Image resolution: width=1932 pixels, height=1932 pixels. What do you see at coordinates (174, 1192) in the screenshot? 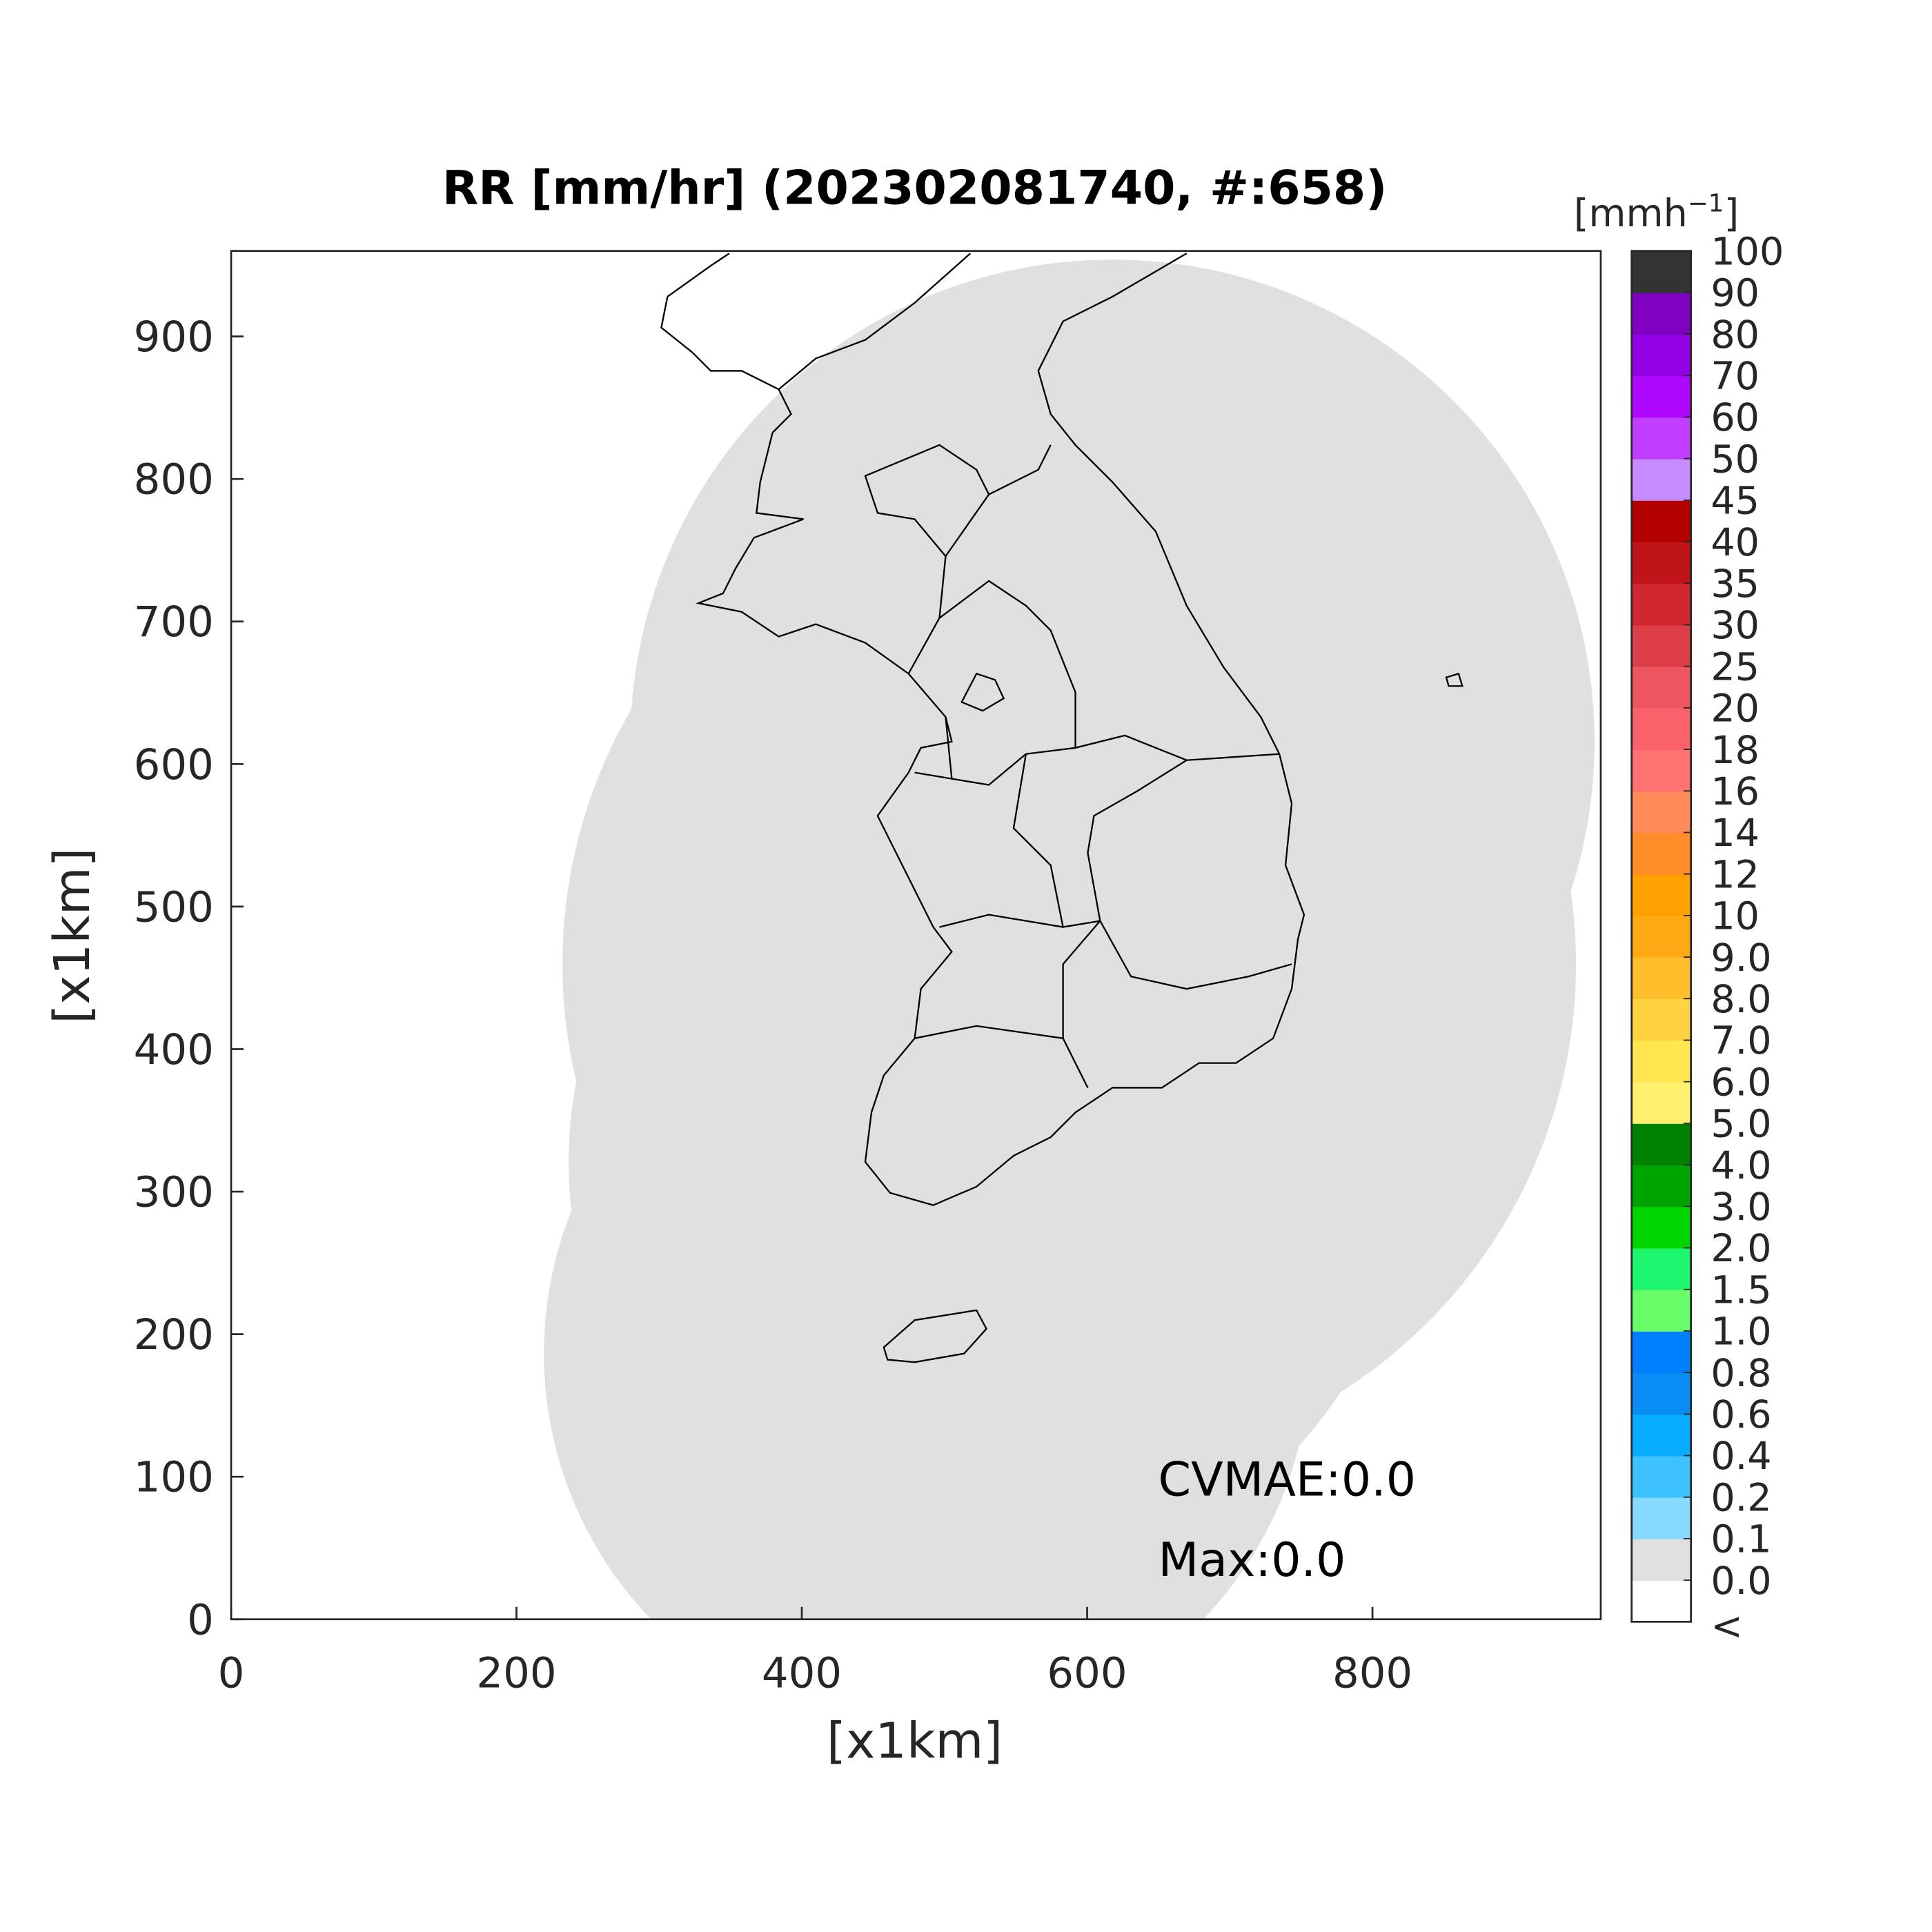
I see `y-tick-label: 300` at bounding box center [174, 1192].